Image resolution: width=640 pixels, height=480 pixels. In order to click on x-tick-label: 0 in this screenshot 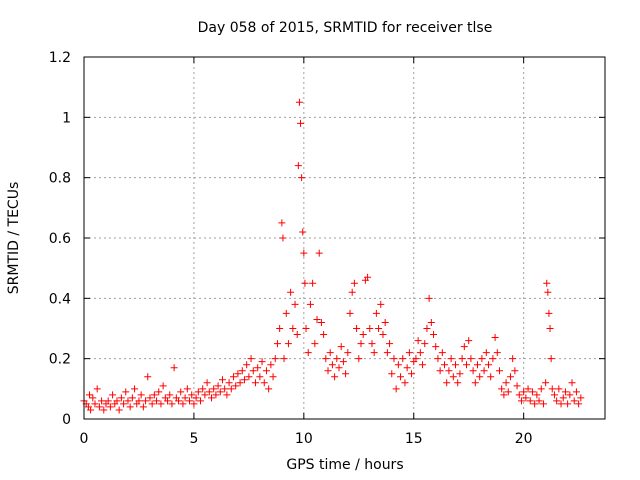, I will do `click(84, 439)`.